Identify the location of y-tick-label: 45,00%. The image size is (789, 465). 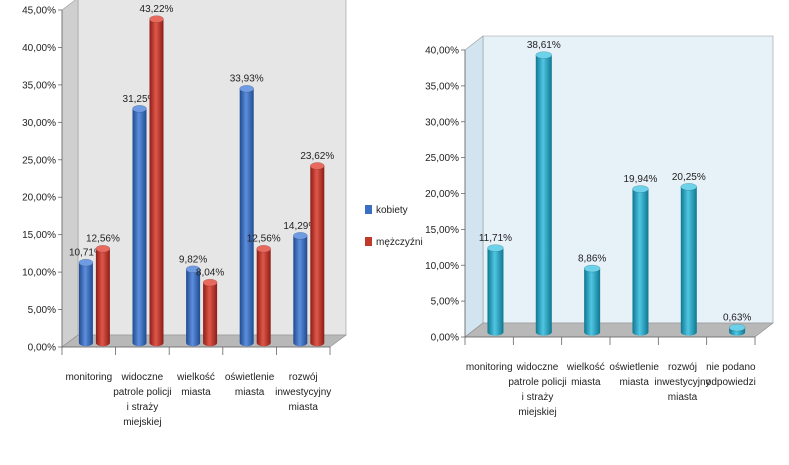
(39, 11).